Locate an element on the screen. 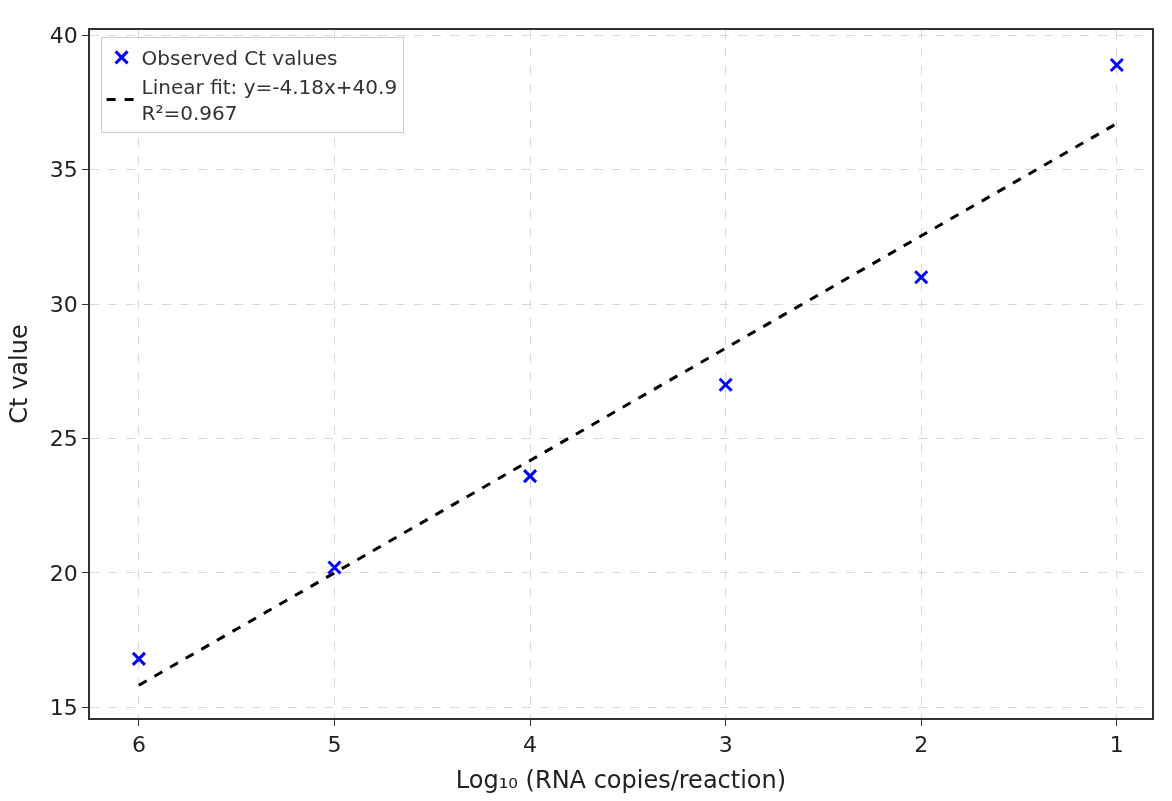 The height and width of the screenshot is (801, 1172). x-tick-label: 1 is located at coordinates (1116, 745).